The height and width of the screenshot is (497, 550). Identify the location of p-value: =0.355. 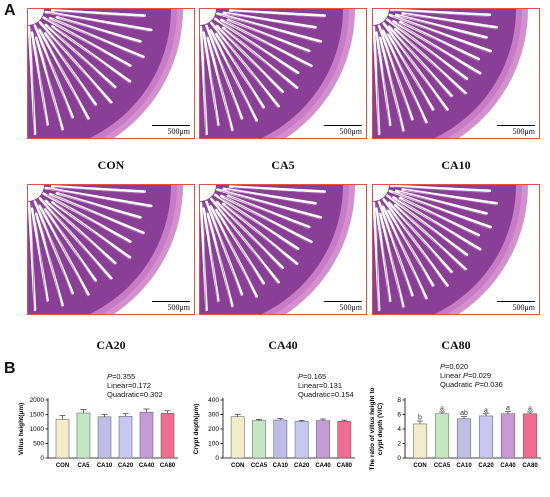
(124, 376).